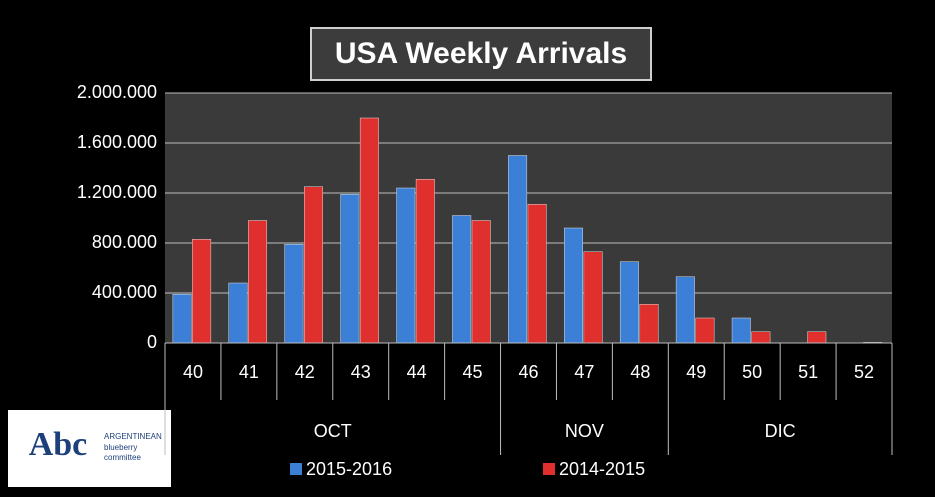 This screenshot has height=497, width=935. Describe the element at coordinates (640, 372) in the screenshot. I see `x-tick-label: 48` at that location.